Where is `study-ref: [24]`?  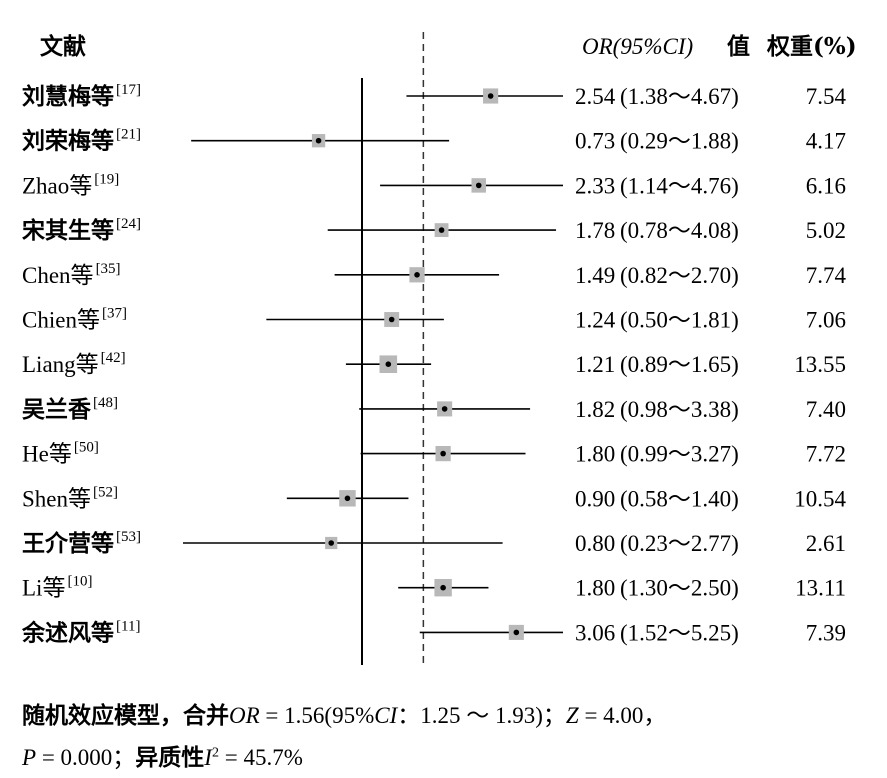
study-ref: [24] is located at coordinates (128, 224).